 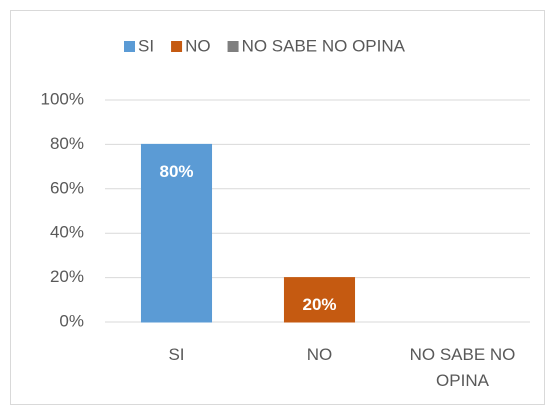 What do you see at coordinates (319, 304) in the screenshot?
I see `data-label: 20%` at bounding box center [319, 304].